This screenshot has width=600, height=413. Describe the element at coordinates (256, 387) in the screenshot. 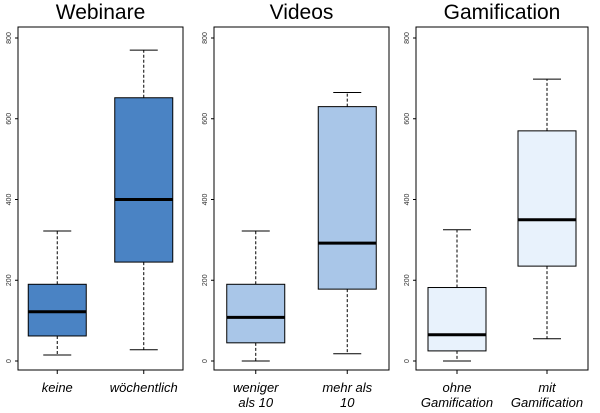

I see `category-label: weniger` at that location.